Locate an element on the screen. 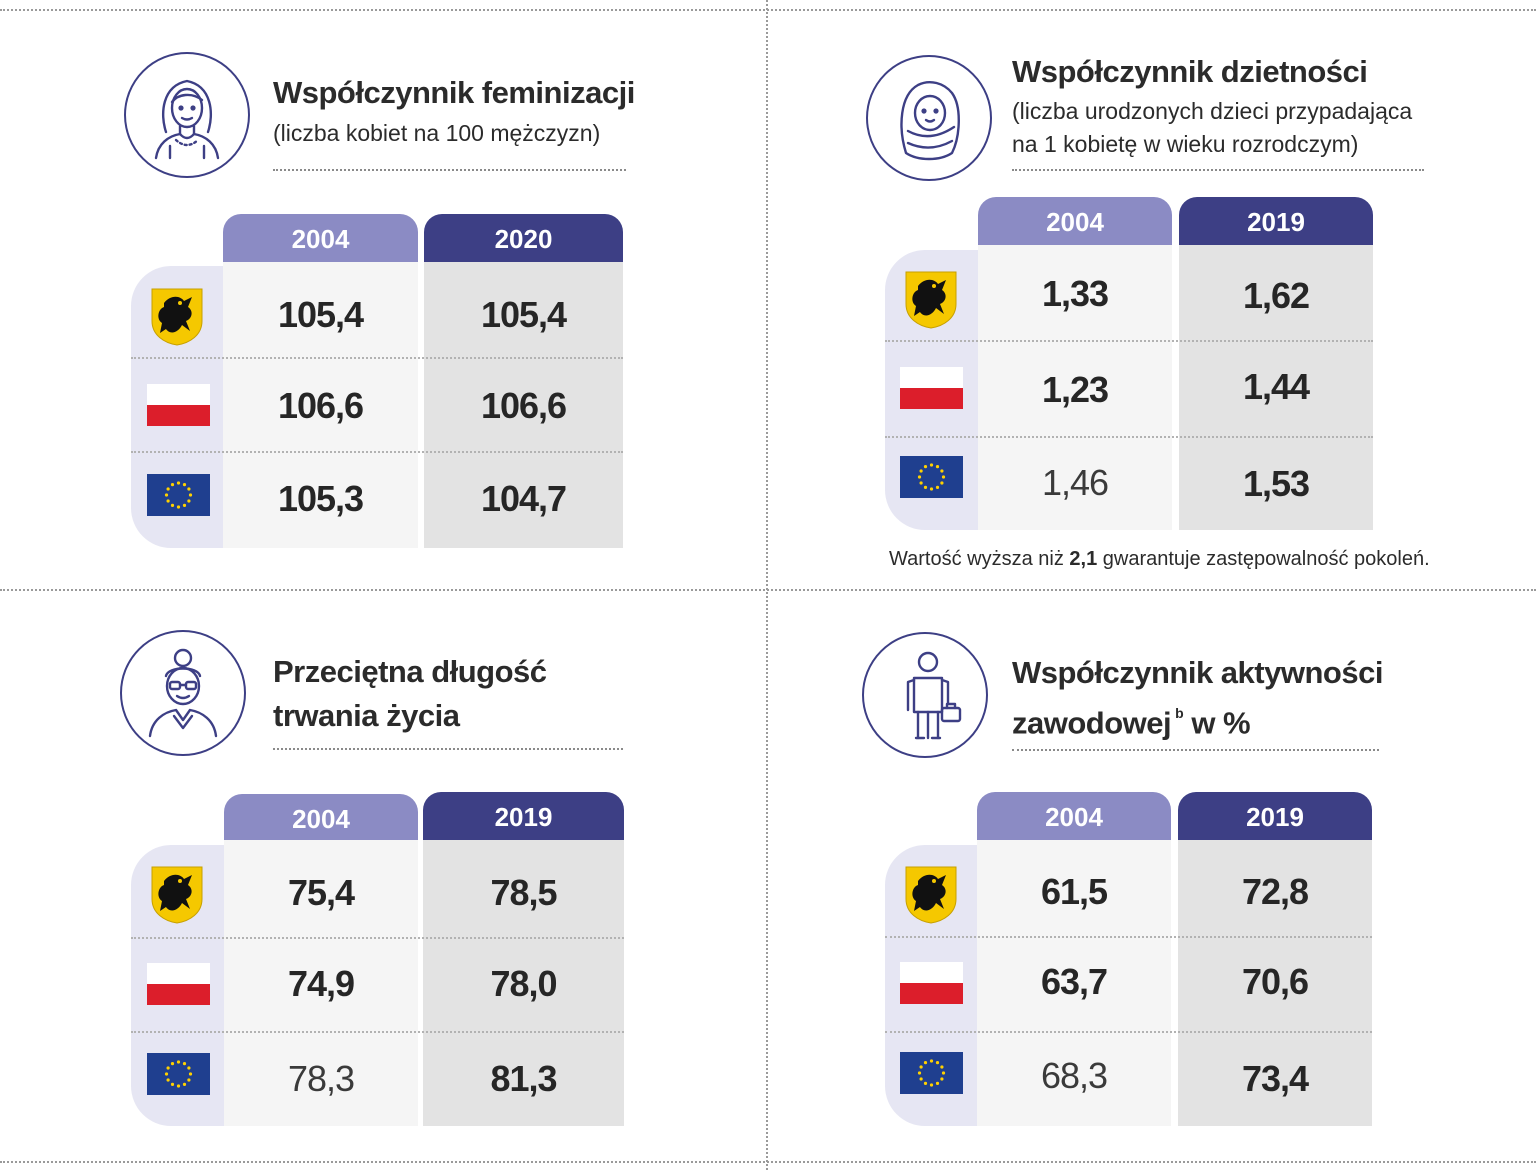 This screenshot has height=1170, width=1536. value-poland-old: 1,23 is located at coordinates (1075, 389).